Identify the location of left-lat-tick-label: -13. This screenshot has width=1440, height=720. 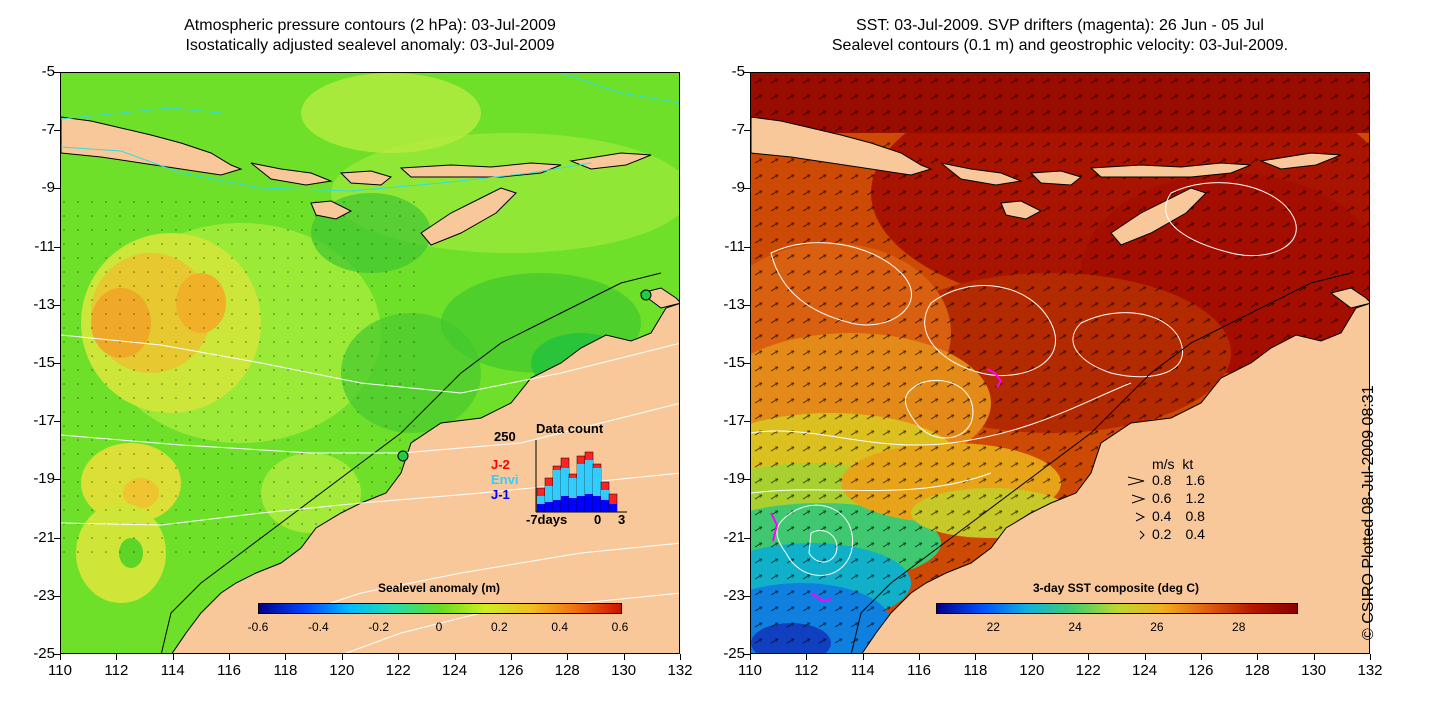
(44, 304).